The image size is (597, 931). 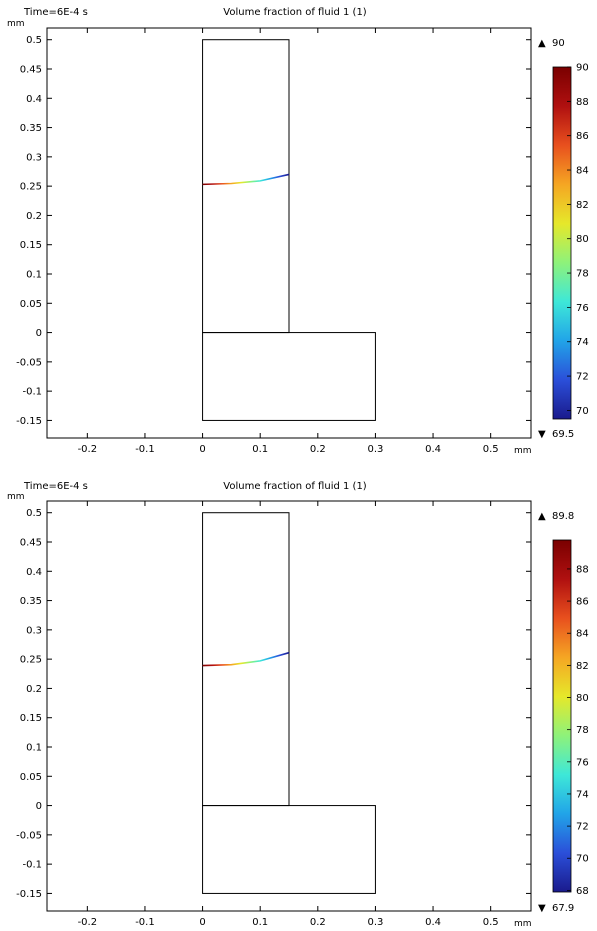 I want to click on colorbar-max-label: 89.8, so click(x=563, y=516).